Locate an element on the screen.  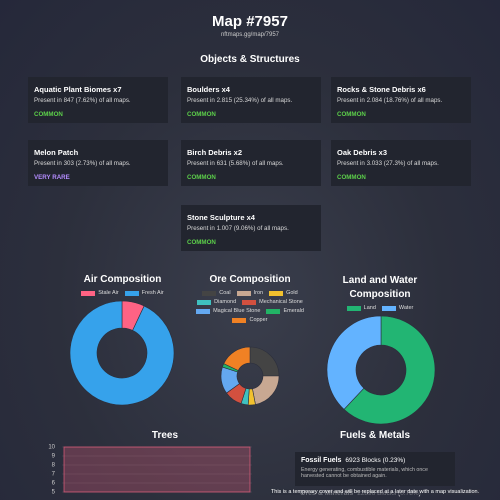
object-name: Aquatic Plant Biomes x7 is located at coordinates (78, 89).